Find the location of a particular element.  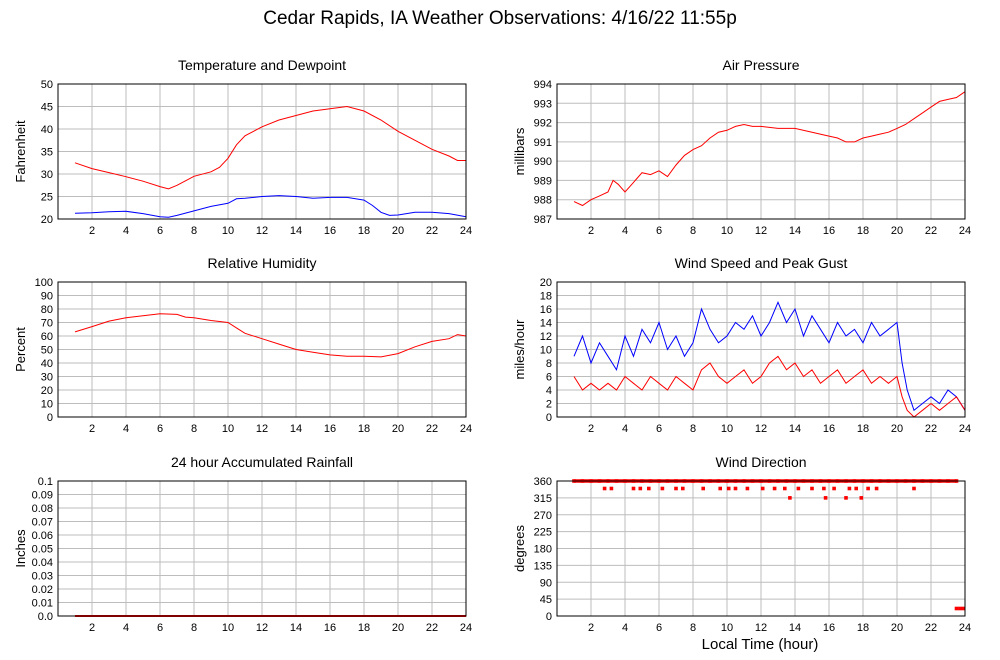

y-tick-label: 0.05 is located at coordinates (42, 550).